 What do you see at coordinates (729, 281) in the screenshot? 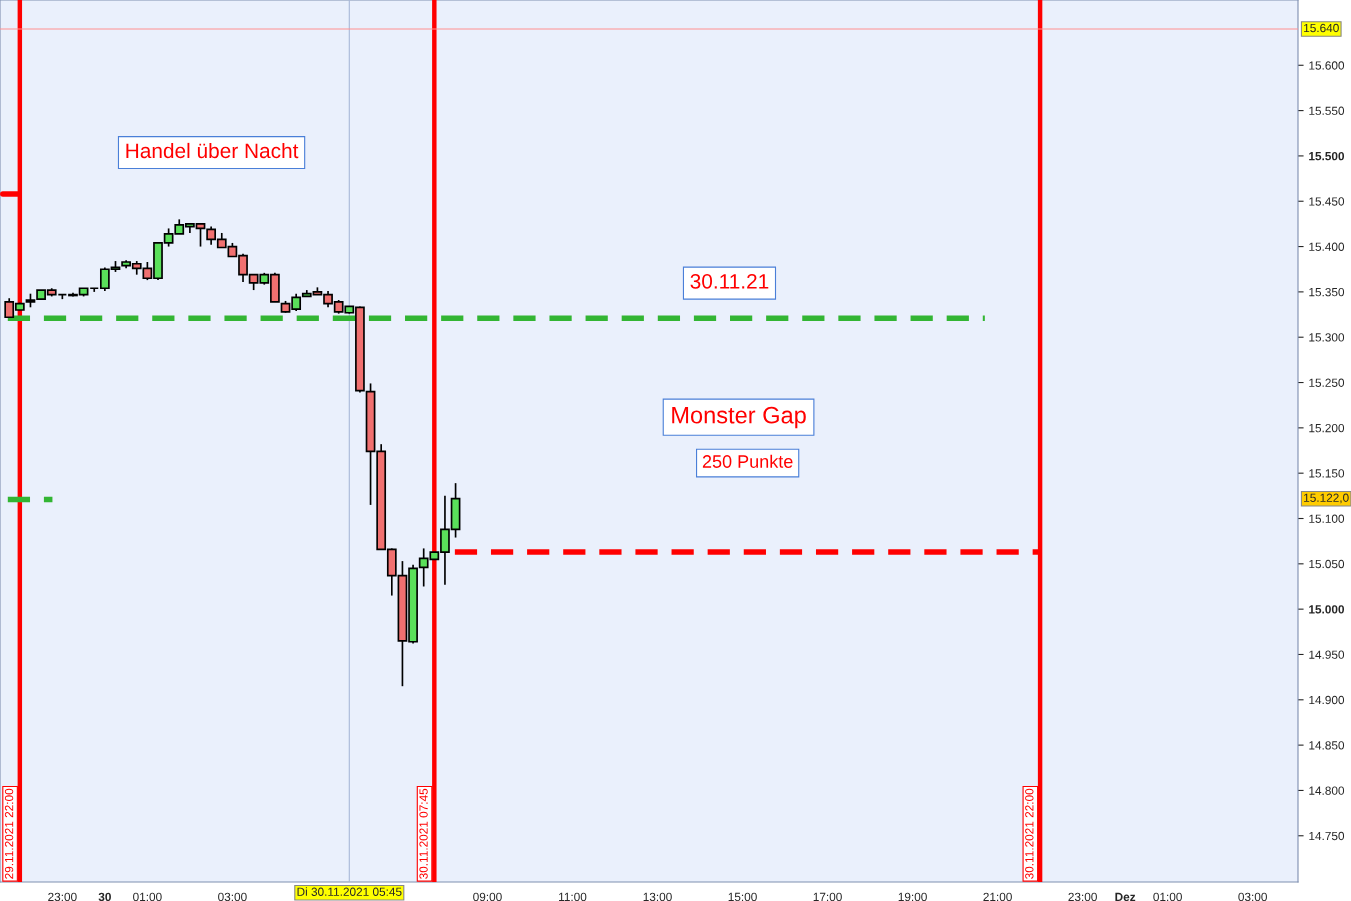
I see `annotation: 30.11.21` at bounding box center [729, 281].